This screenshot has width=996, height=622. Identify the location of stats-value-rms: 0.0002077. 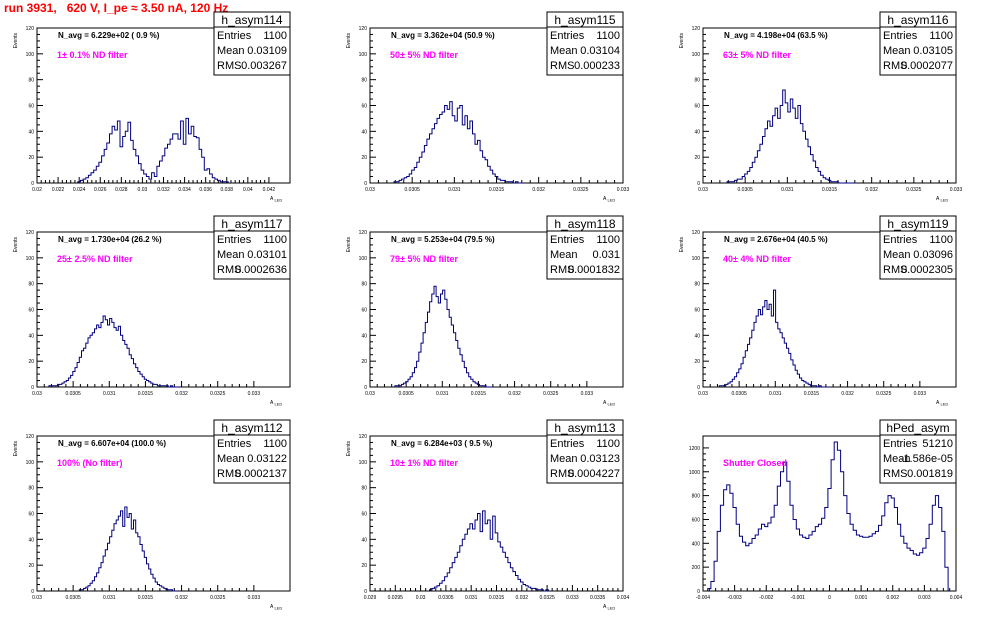
(927, 66).